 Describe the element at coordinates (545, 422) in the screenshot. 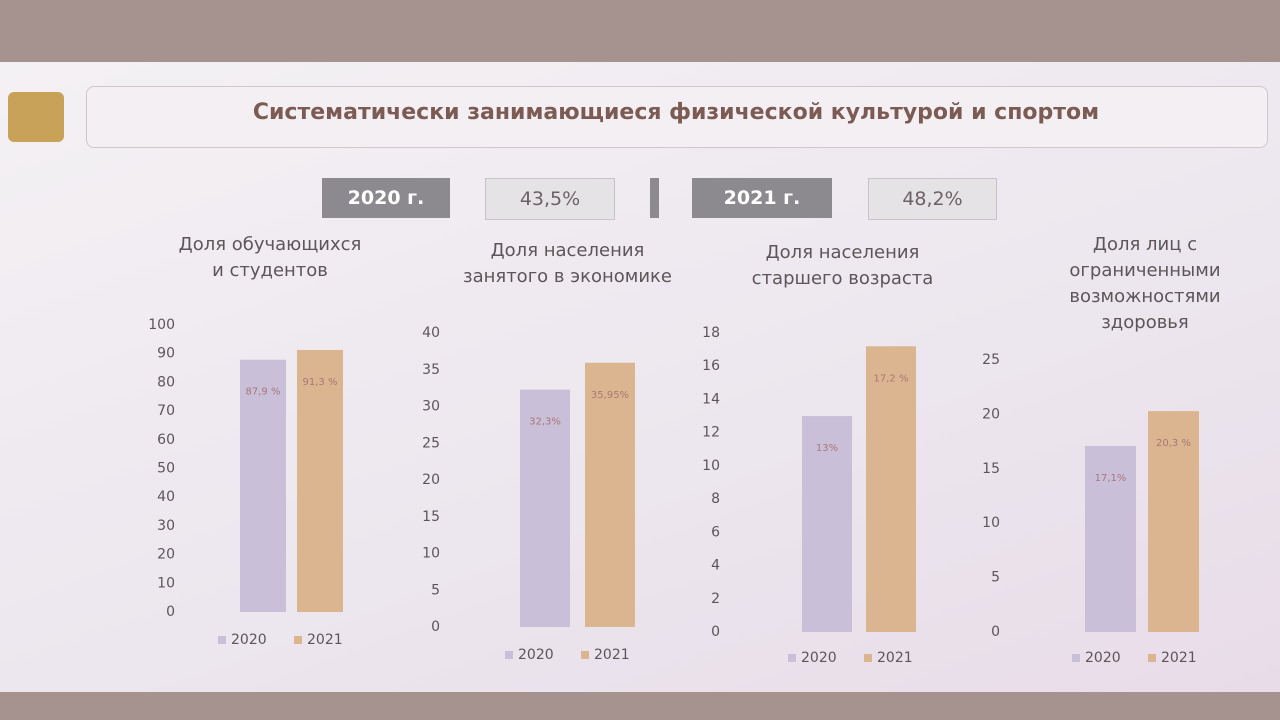

I see `value-label: 32,3%` at that location.